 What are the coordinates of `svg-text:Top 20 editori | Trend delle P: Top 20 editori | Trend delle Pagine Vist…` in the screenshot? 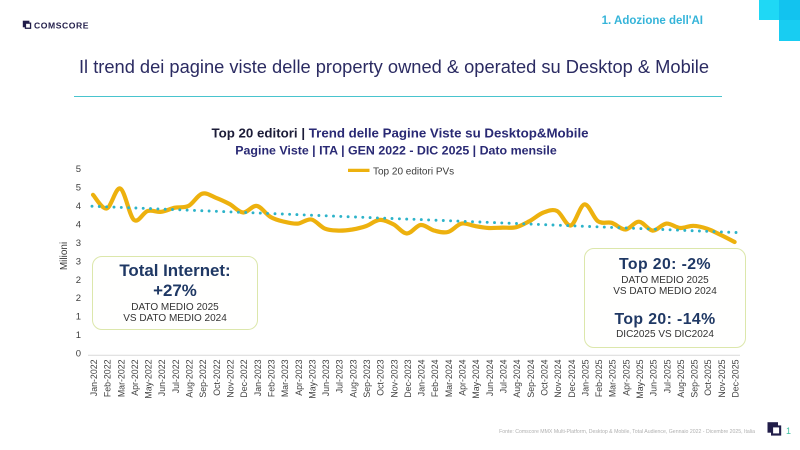 It's located at (399, 132).